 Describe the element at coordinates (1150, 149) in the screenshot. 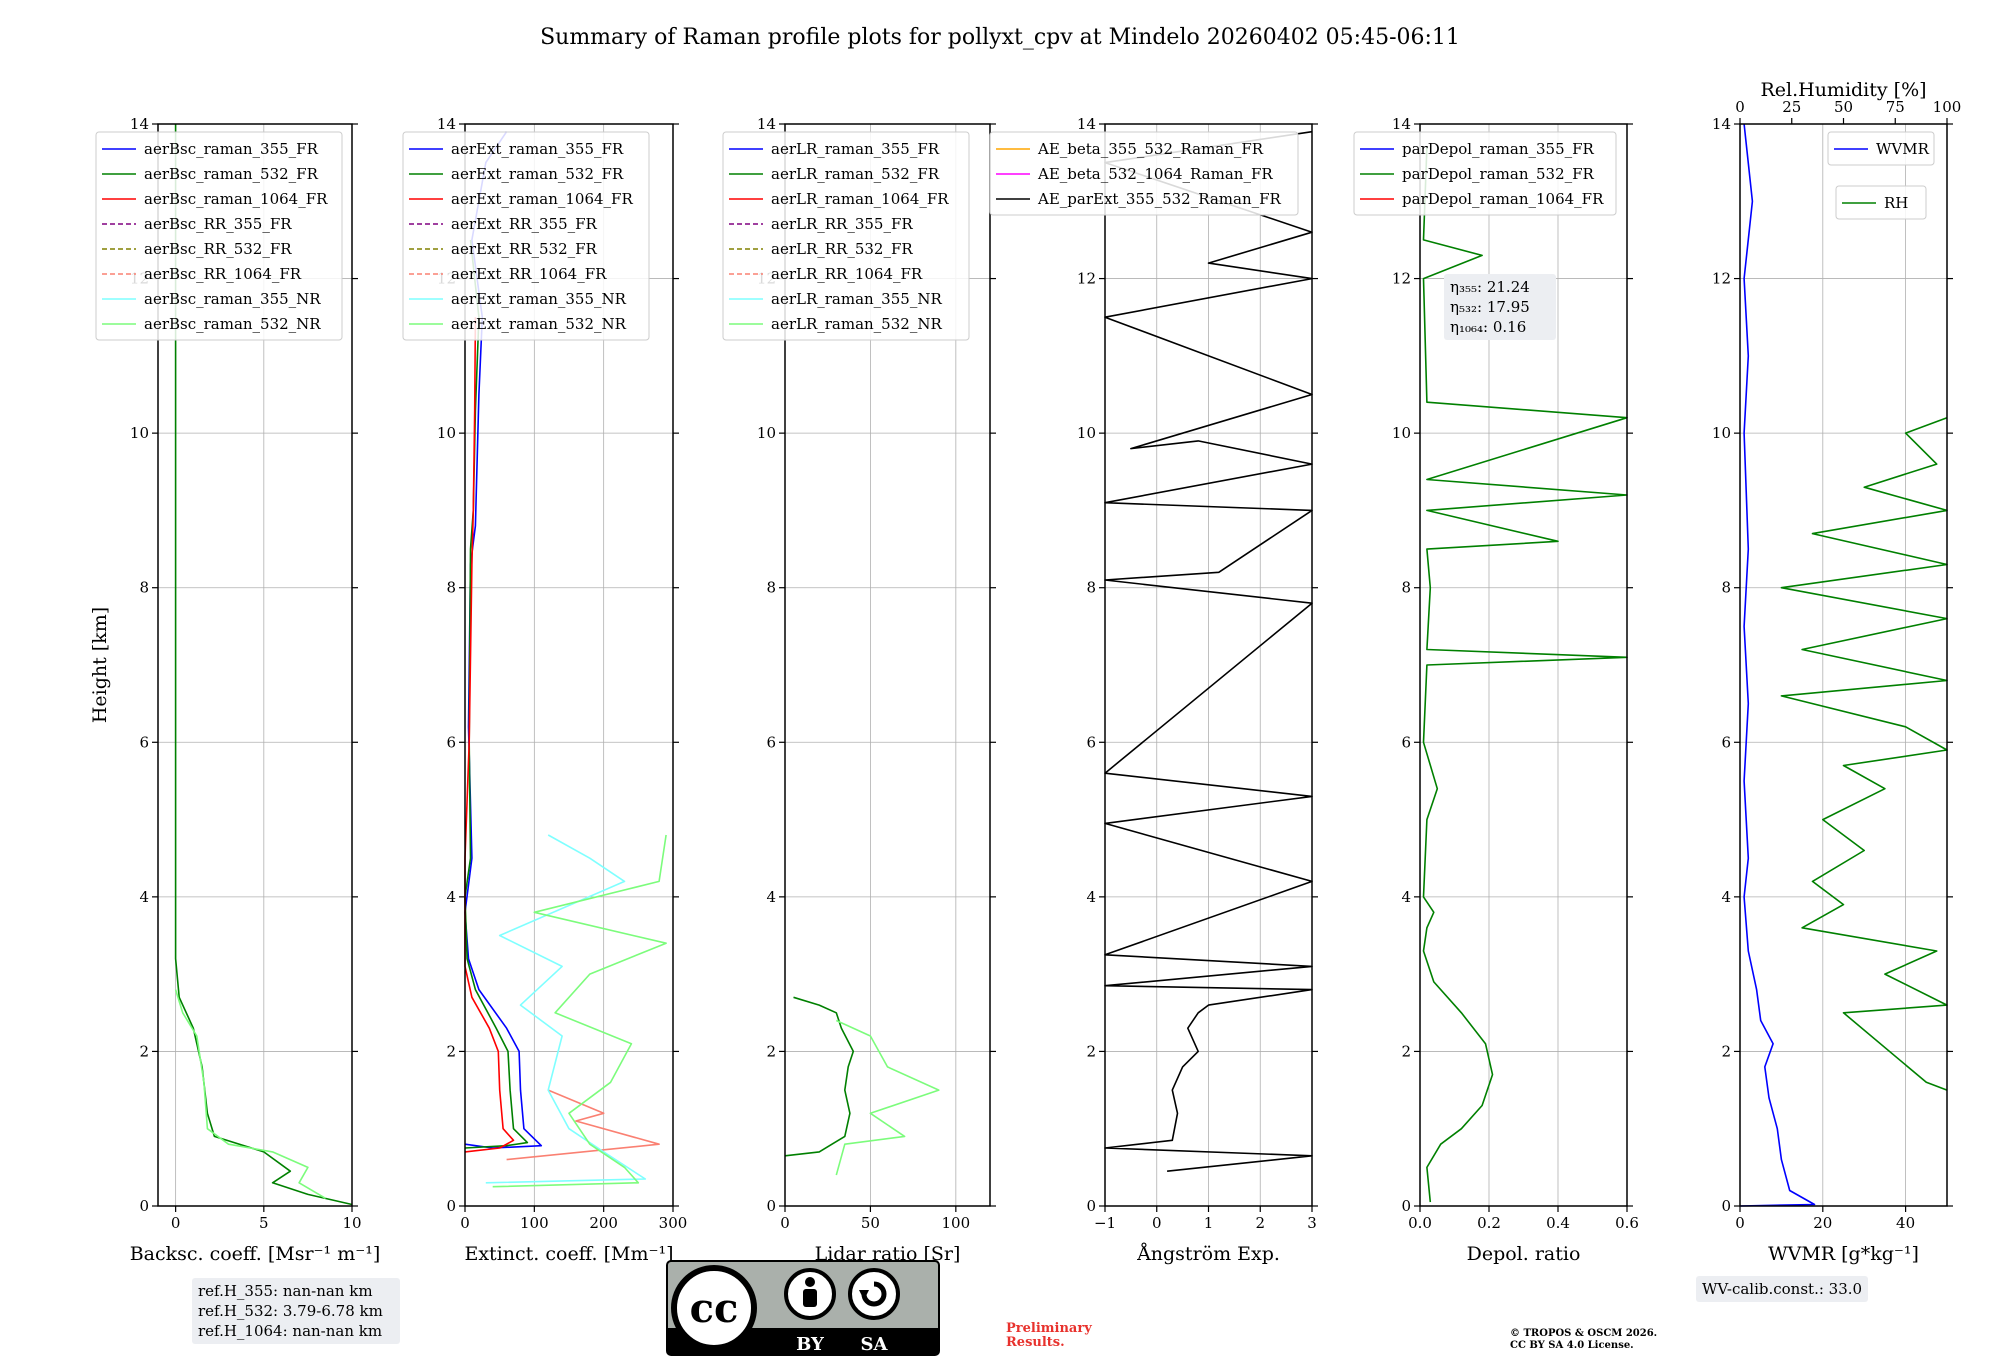

I see `legend-entry: AE_beta_355_532_Raman_FR` at that location.